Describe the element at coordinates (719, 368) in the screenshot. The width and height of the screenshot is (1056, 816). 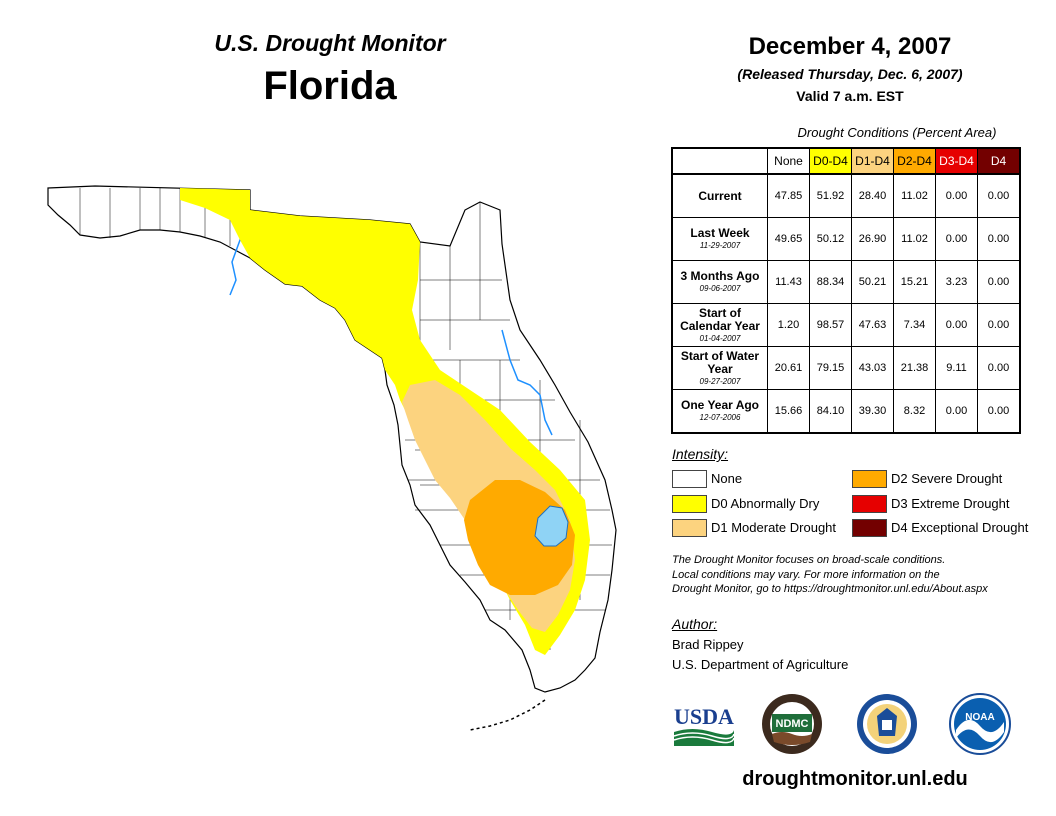
I see `row-label: Start of Water Year 09-27-2007` at that location.